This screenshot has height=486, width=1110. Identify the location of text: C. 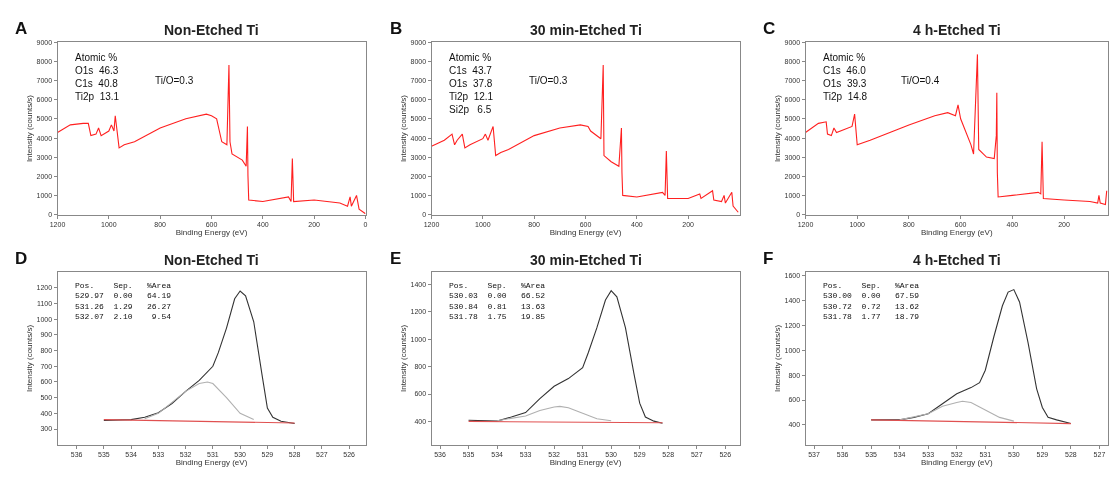
(769, 28).